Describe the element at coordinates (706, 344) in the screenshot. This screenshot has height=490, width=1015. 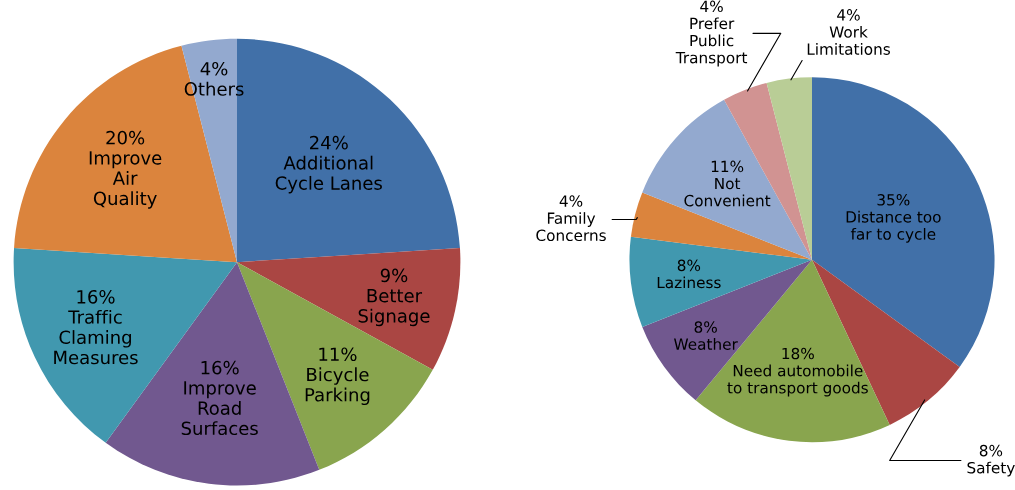
I see `slice-label: Weather` at that location.